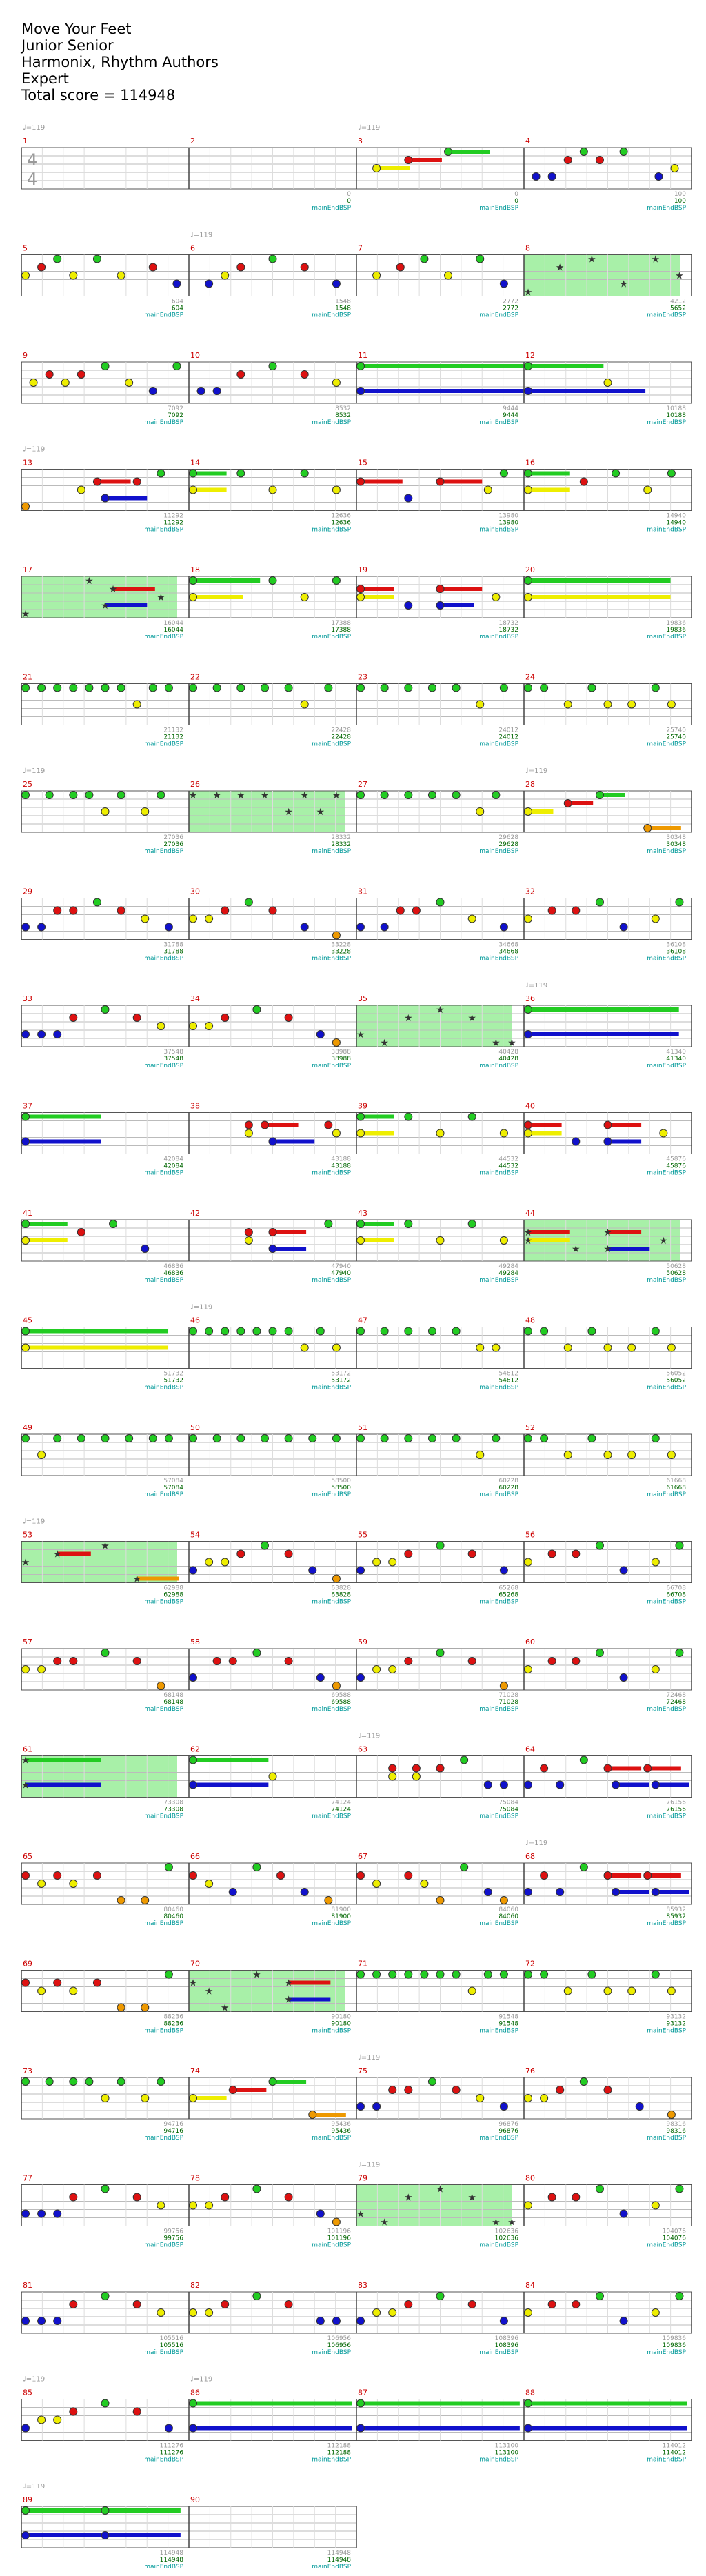 This screenshot has height=2576, width=706. Describe the element at coordinates (341, 1909) in the screenshot. I see `measure-score-gray: 81900` at that location.